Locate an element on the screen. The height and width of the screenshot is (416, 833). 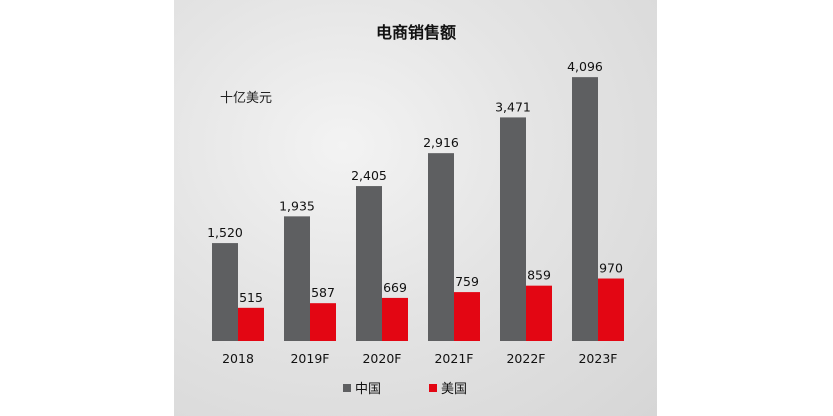
x-tick-label: 2022F is located at coordinates (525, 358).